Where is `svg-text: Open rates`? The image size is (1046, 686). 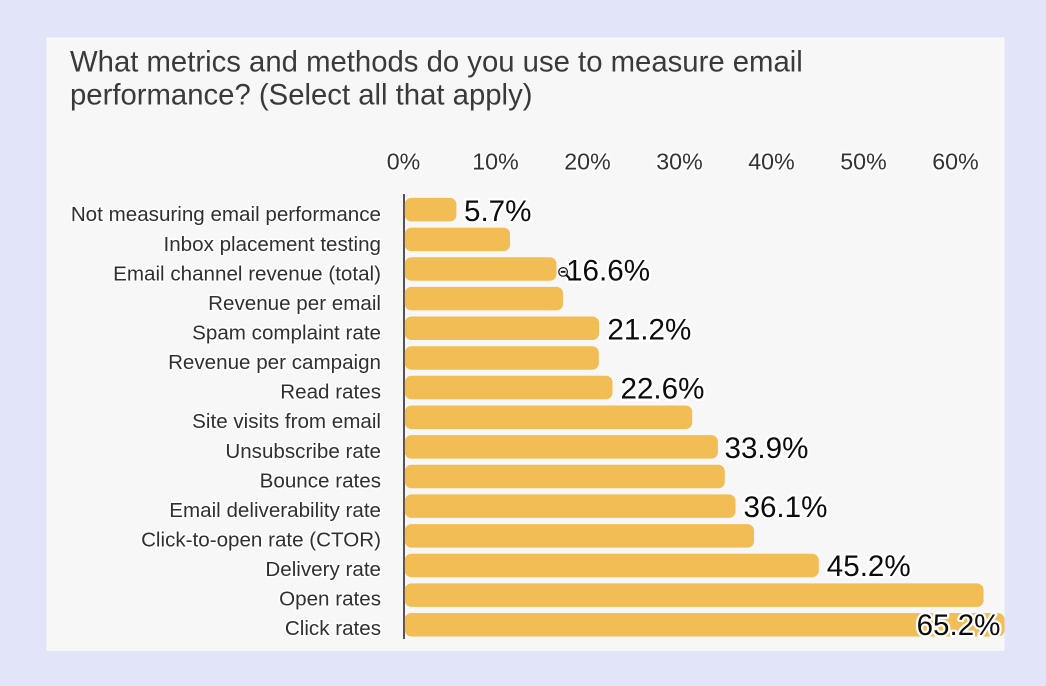
svg-text: Open rates is located at coordinates (330, 599).